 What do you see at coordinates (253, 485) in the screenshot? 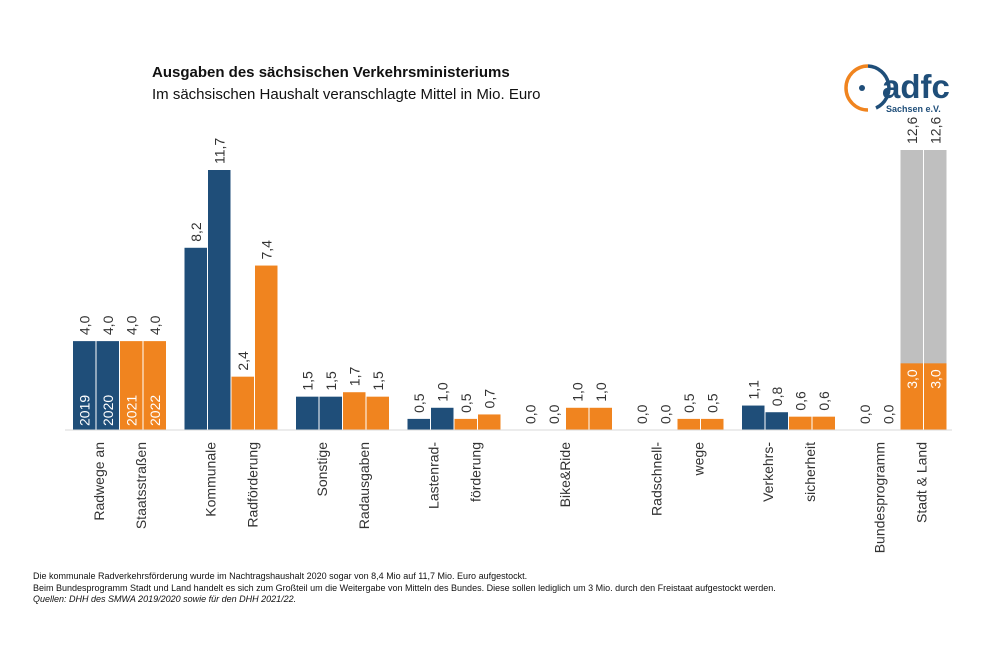
I see `category-label: Radförderung` at bounding box center [253, 485].